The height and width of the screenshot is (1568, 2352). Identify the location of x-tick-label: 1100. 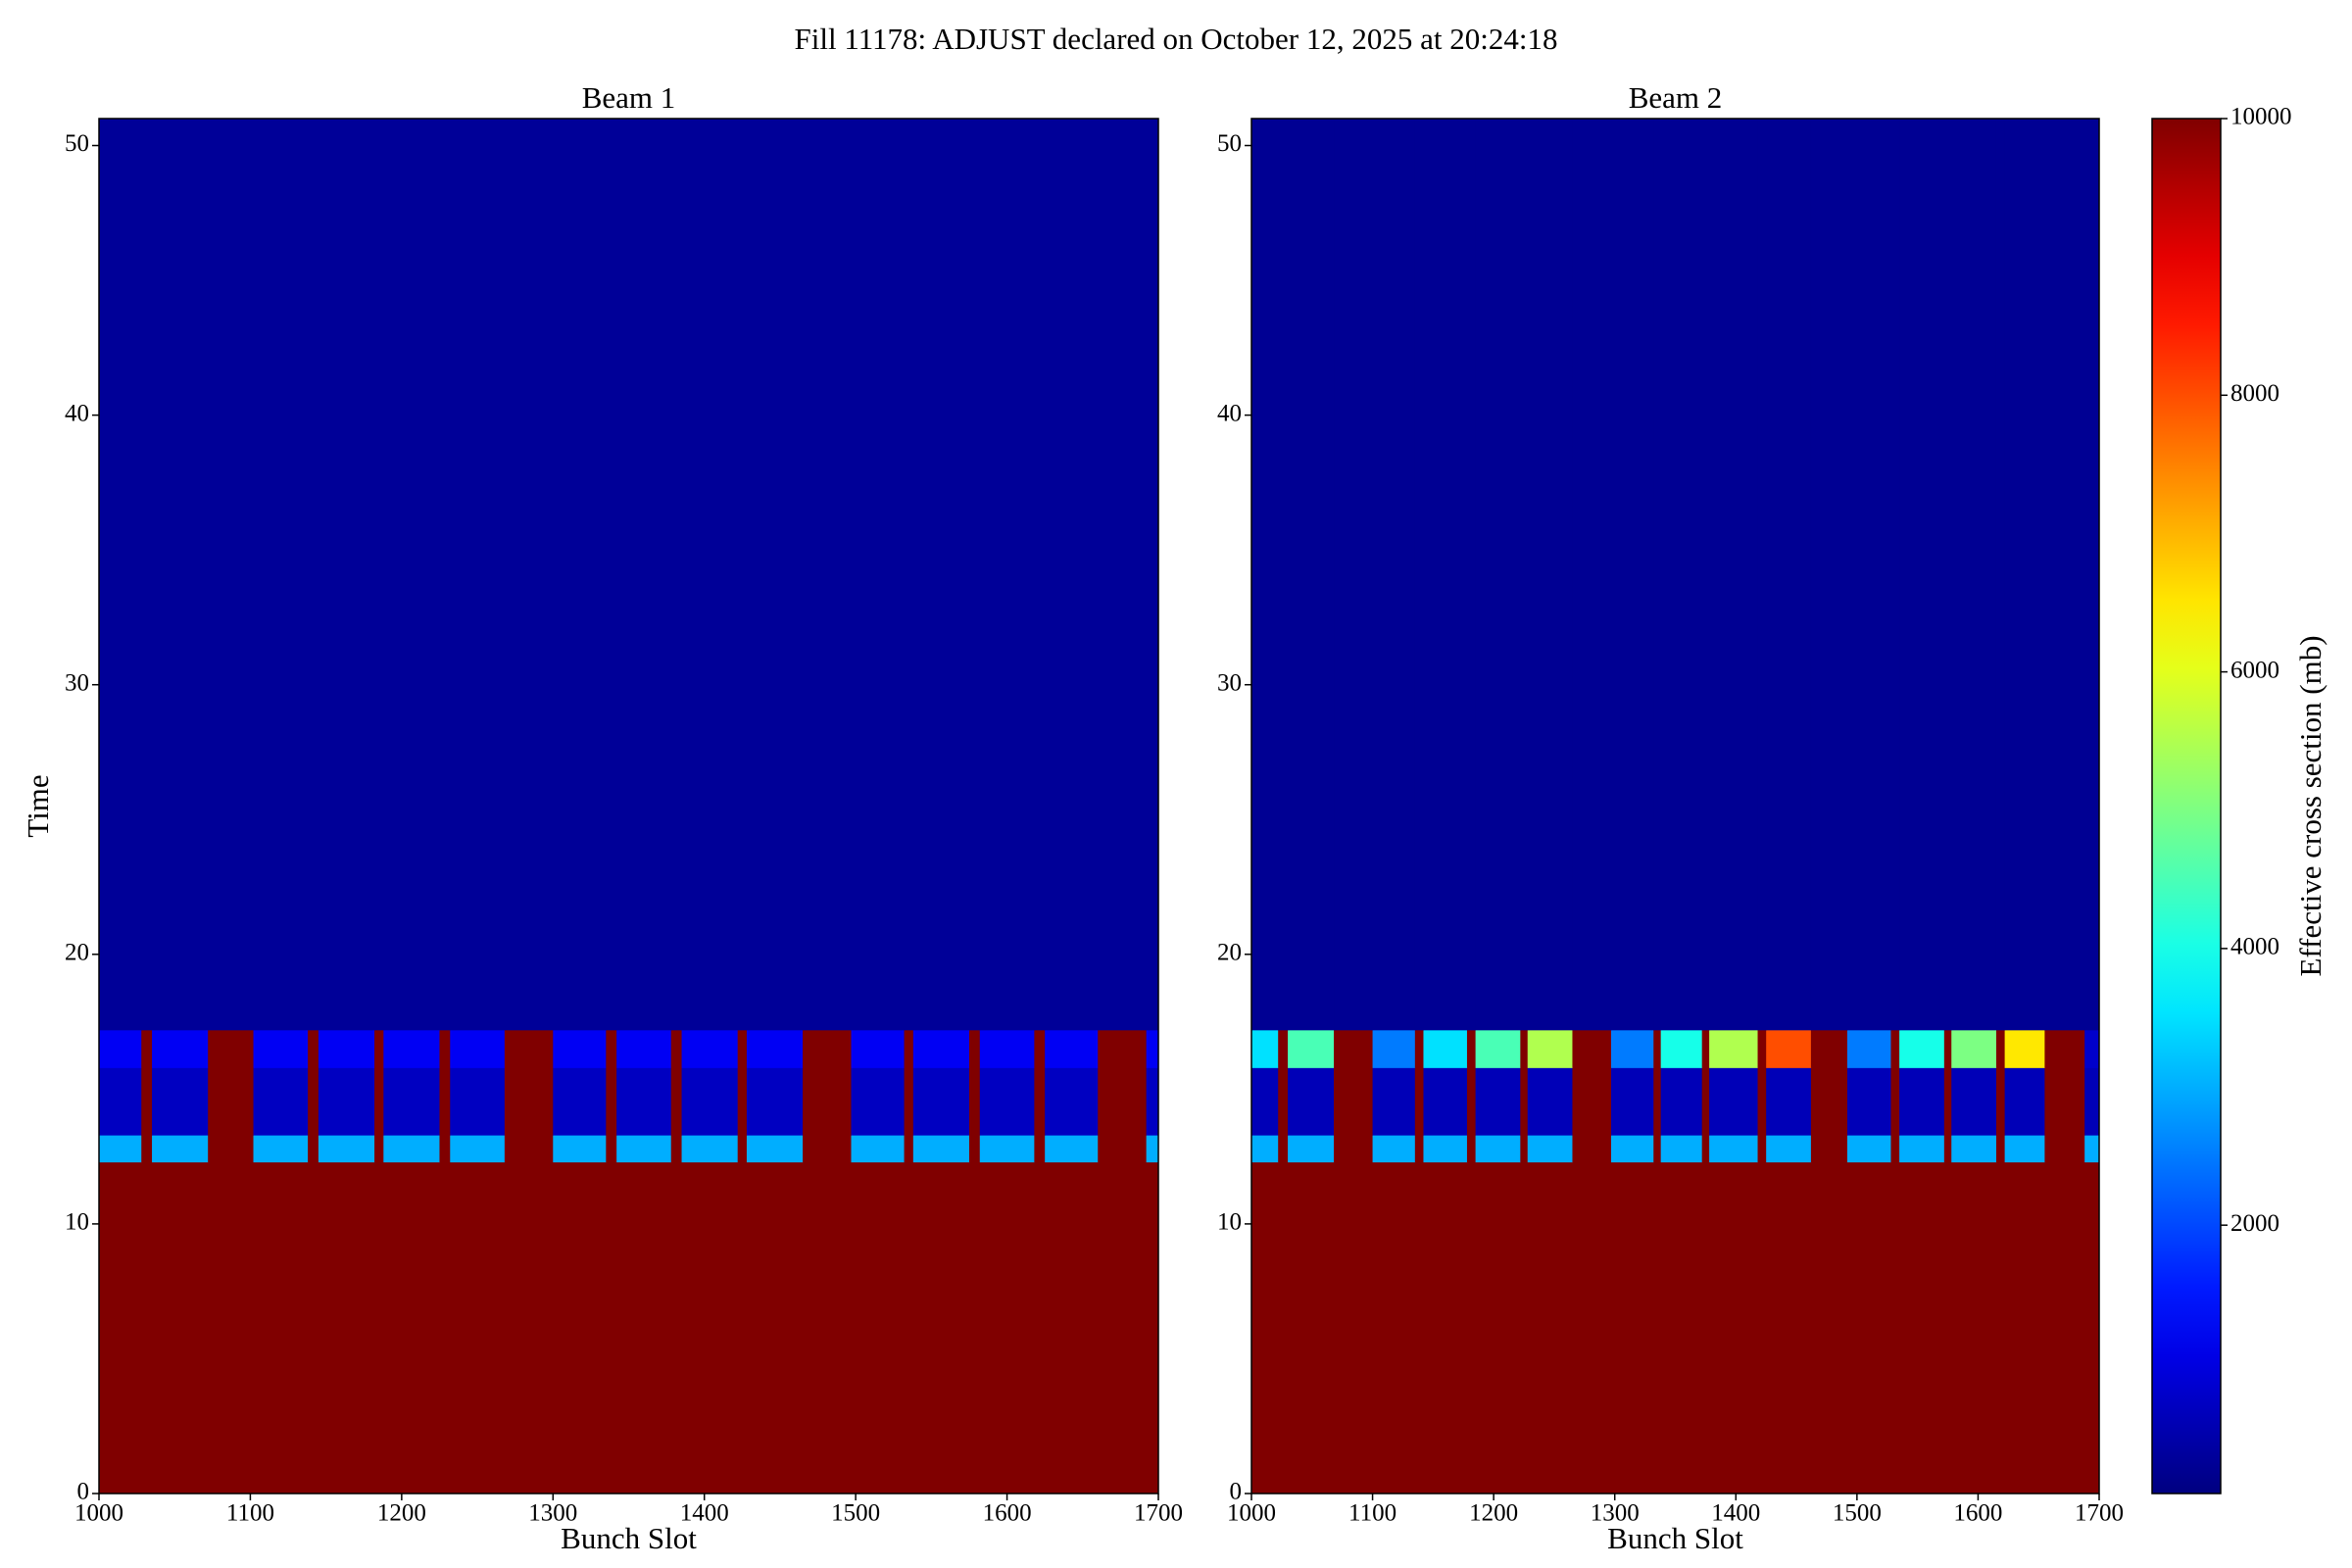
(250, 1513).